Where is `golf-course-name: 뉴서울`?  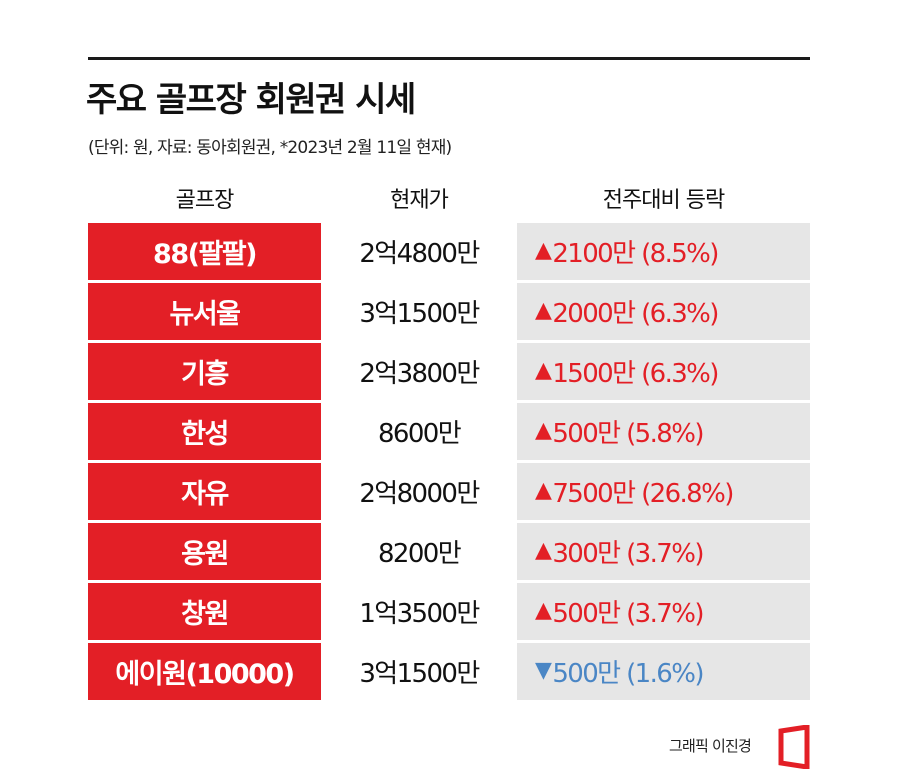 golf-course-name: 뉴서울 is located at coordinates (204, 311).